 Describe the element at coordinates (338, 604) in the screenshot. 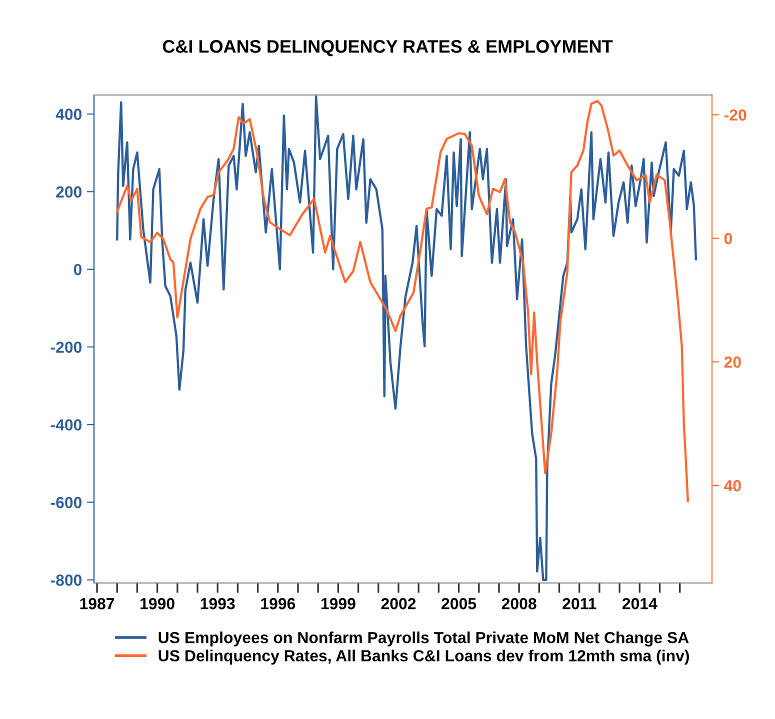

I see `x-tick-label: 1999` at that location.